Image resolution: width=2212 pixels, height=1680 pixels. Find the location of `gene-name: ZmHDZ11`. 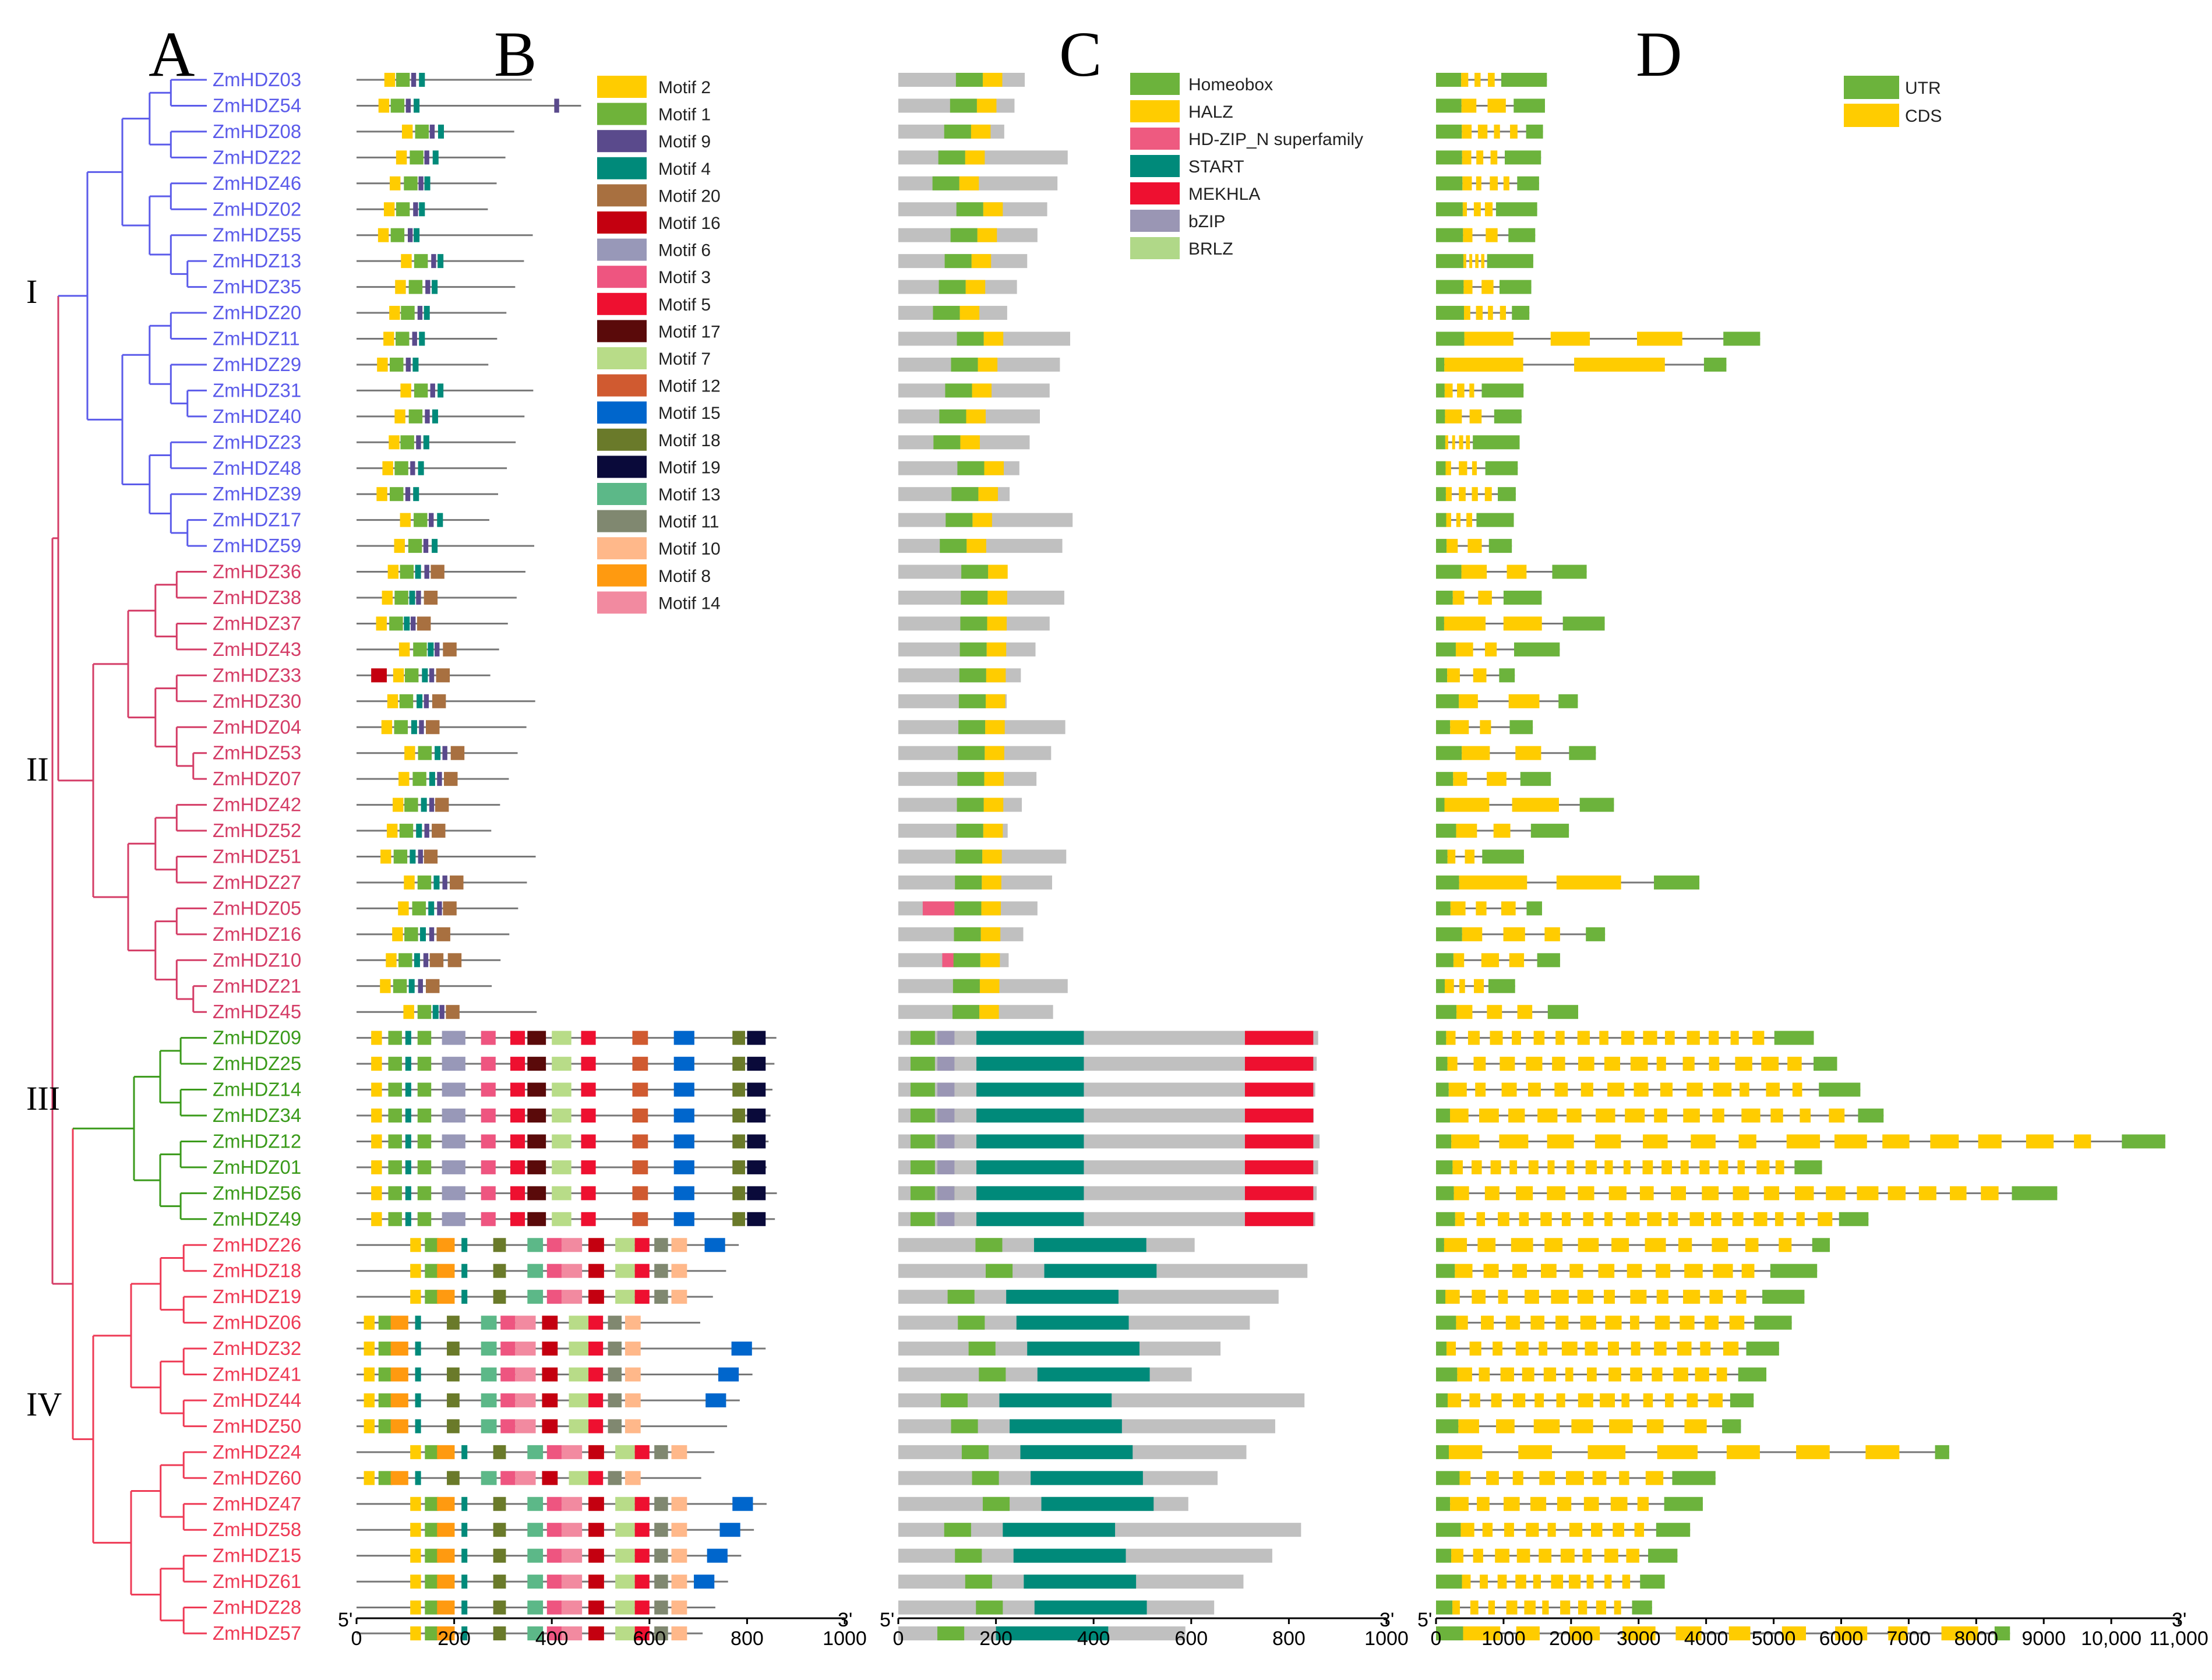

gene-name: ZmHDZ11 is located at coordinates (256, 339).